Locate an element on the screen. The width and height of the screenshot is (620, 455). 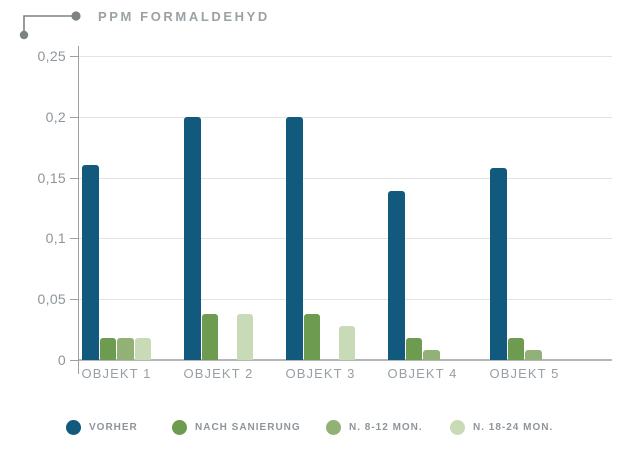
legend-label: VORHER is located at coordinates (113, 427).